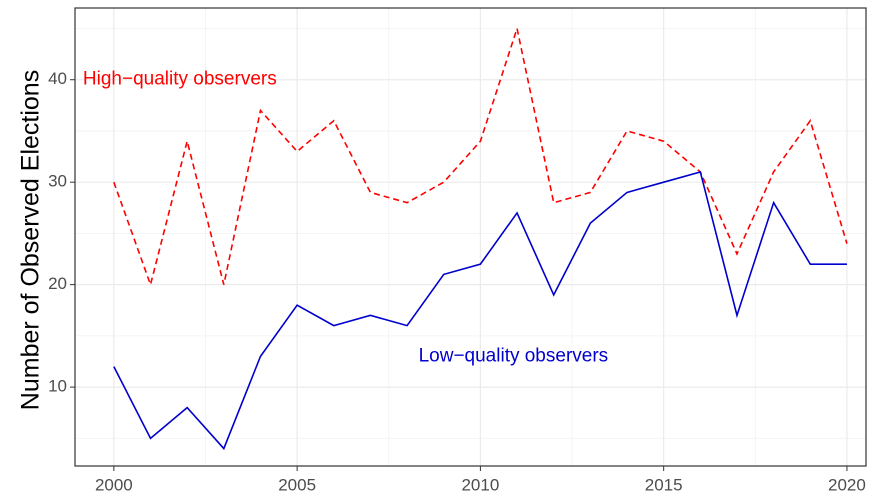 Image resolution: width=883 pixels, height=499 pixels. I want to click on y-tick-label: 10, so click(57, 386).